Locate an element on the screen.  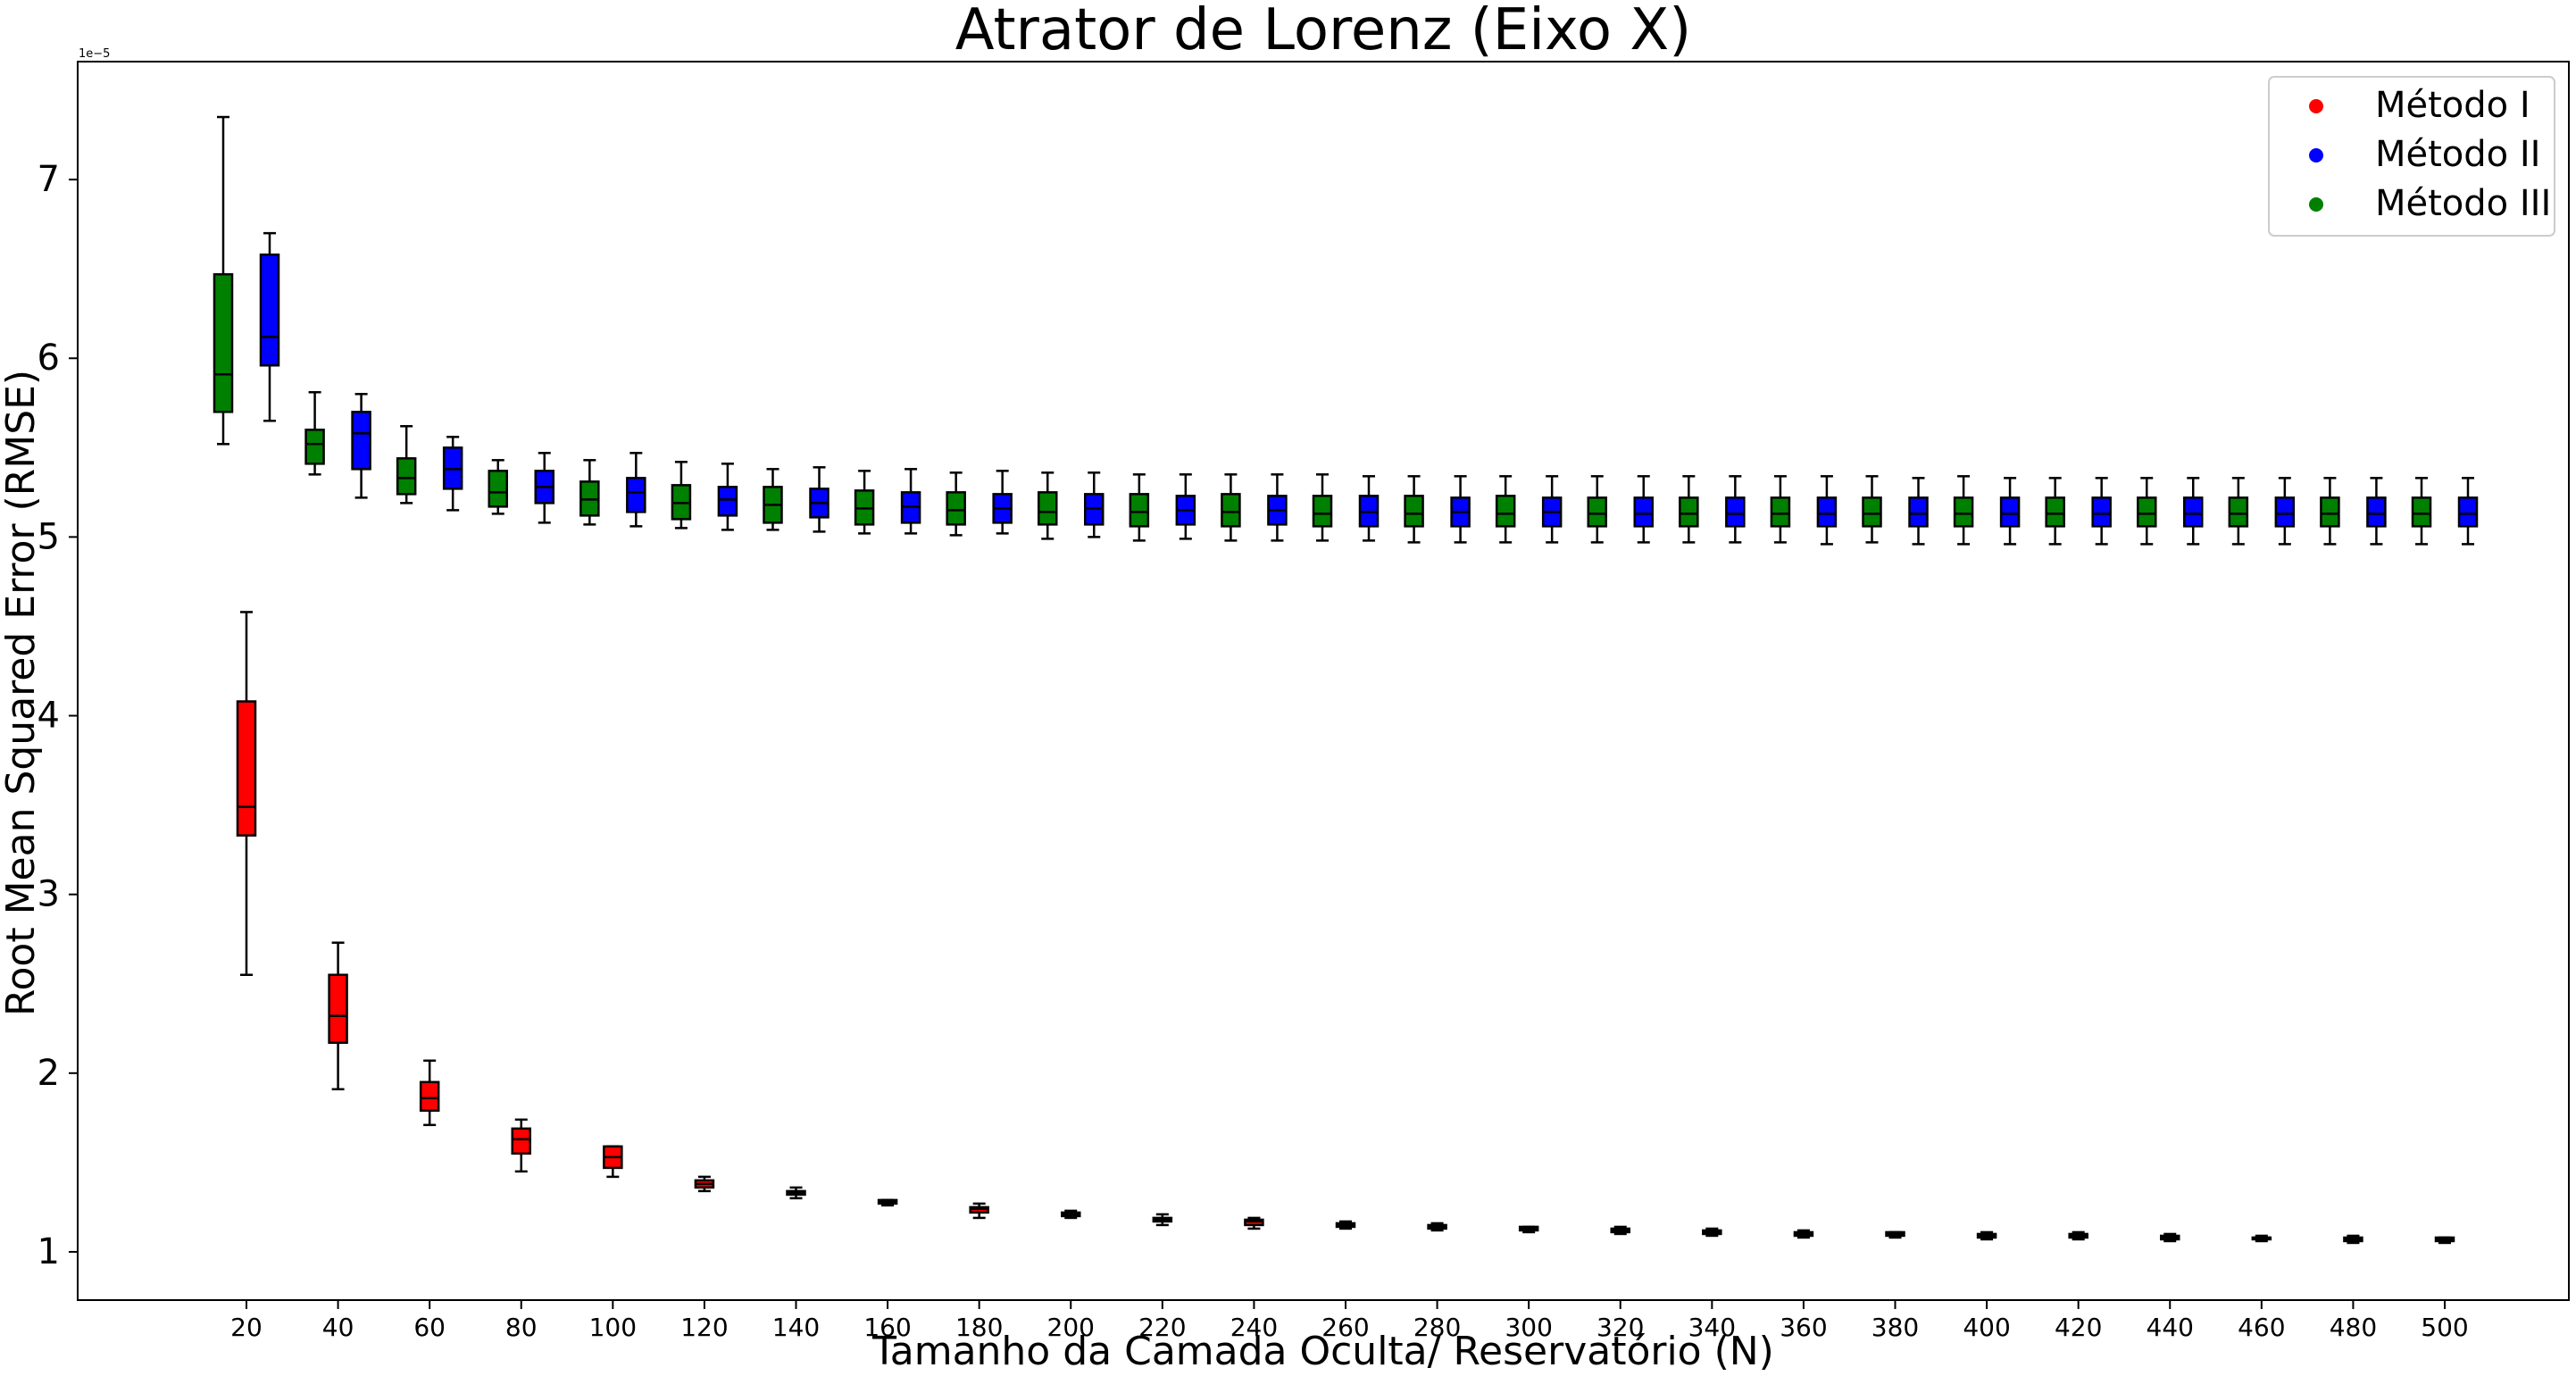
box-1-n340 is located at coordinates (1712, 1233).